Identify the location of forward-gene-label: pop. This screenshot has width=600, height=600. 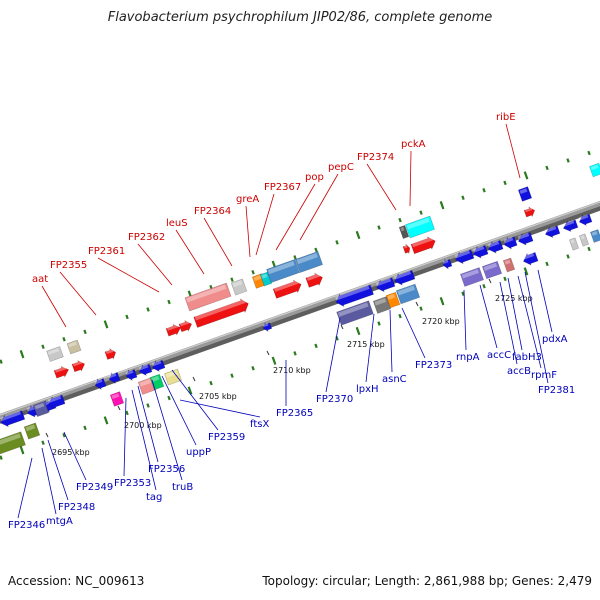
(314, 177).